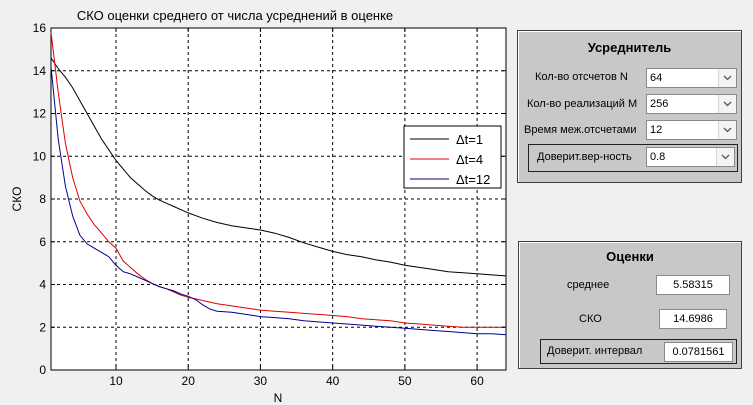  What do you see at coordinates (588, 285) in the screenshot?
I see `mean-label: среднее` at bounding box center [588, 285].